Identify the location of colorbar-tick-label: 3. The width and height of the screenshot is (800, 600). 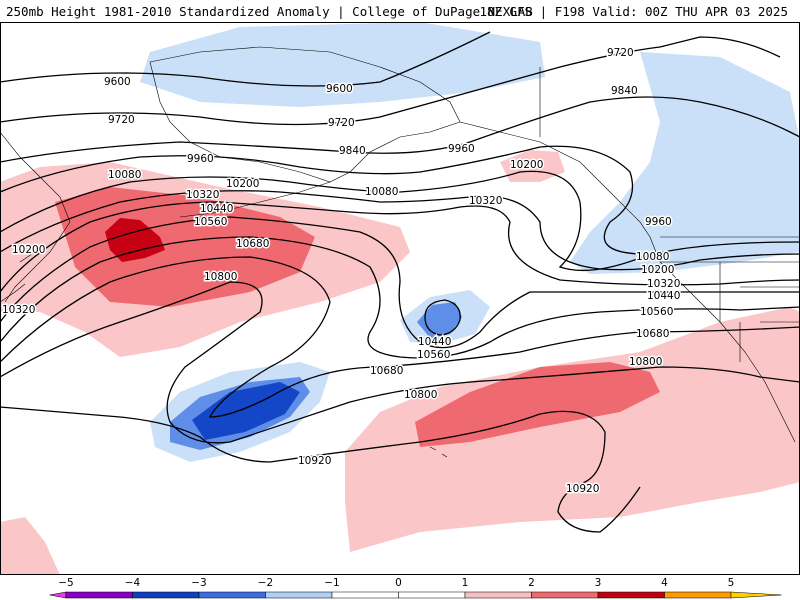
(598, 583).